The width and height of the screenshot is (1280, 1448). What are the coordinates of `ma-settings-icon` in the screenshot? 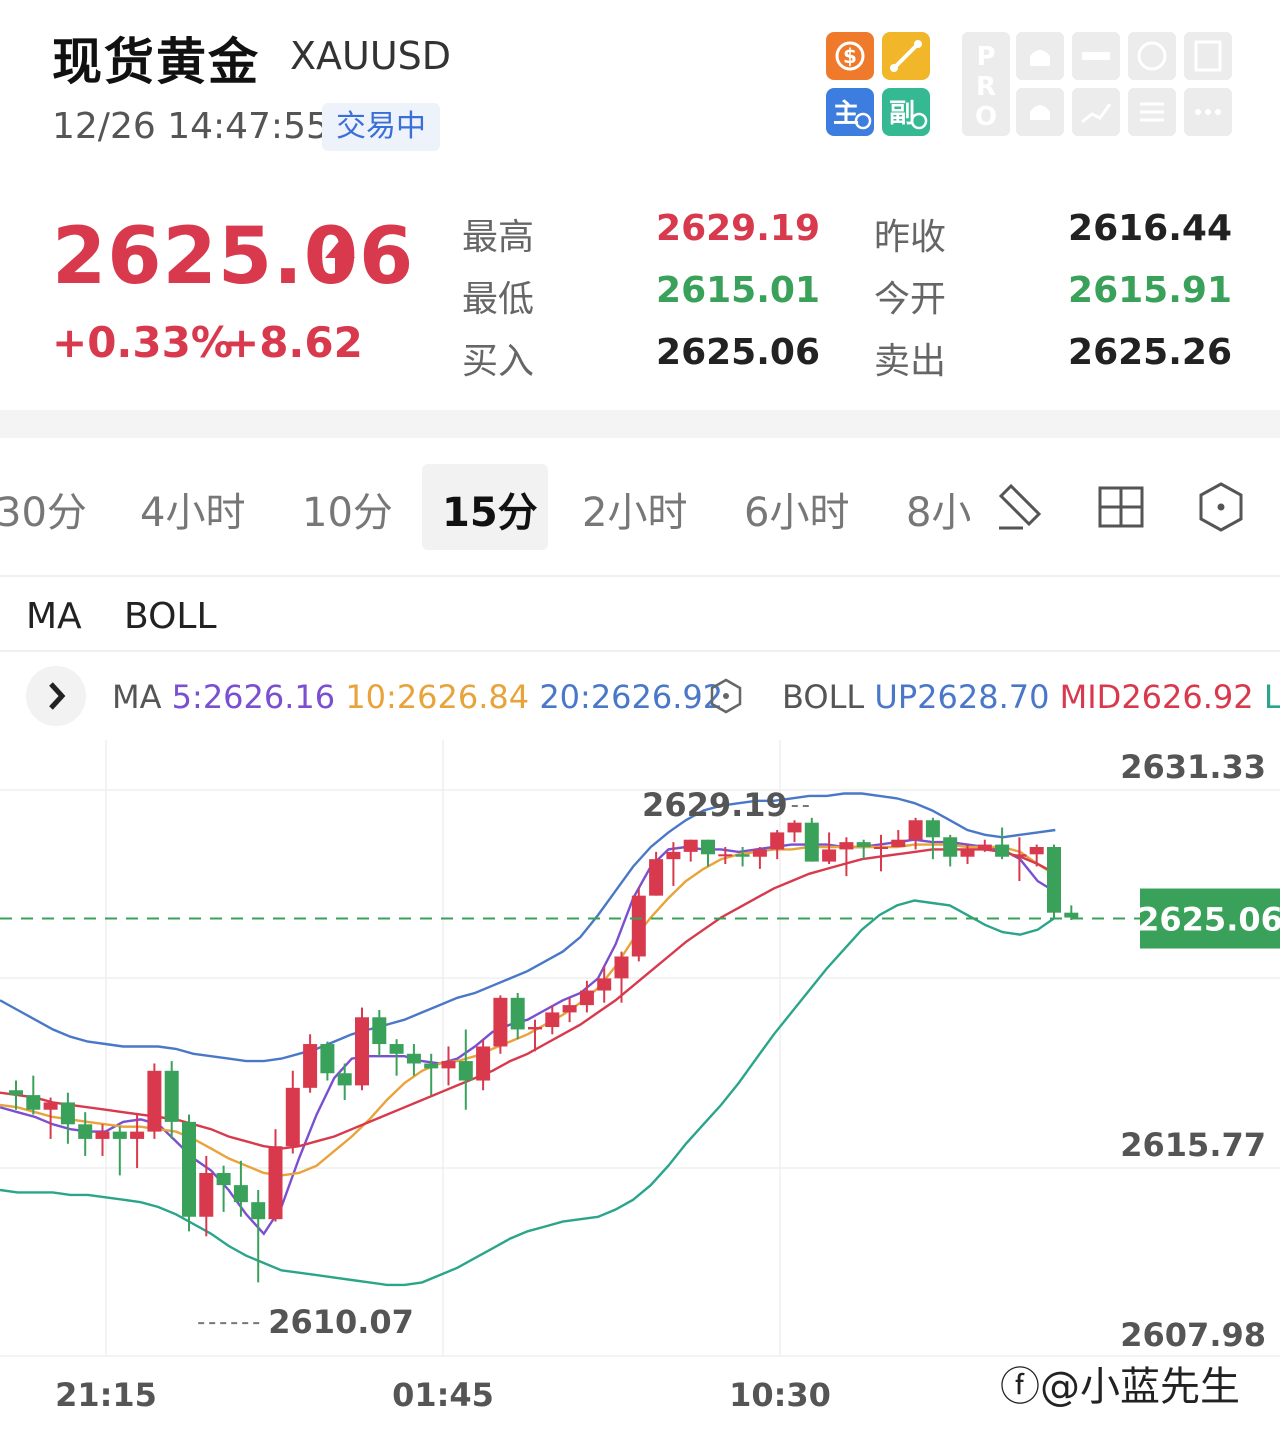 It's located at (726, 698).